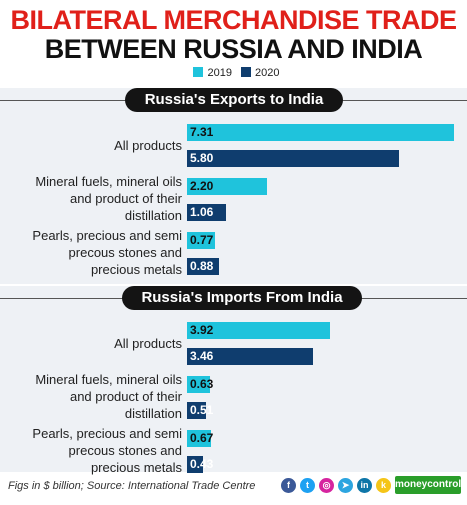 The image size is (467, 505). I want to click on legend: 2019 2020, so click(233, 73).